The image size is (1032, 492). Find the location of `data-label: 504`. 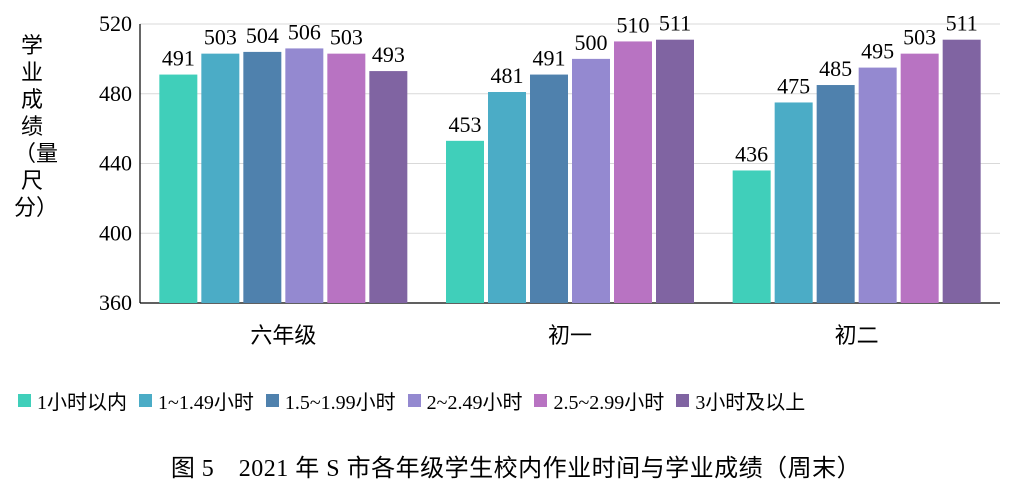

data-label: 504 is located at coordinates (262, 35).